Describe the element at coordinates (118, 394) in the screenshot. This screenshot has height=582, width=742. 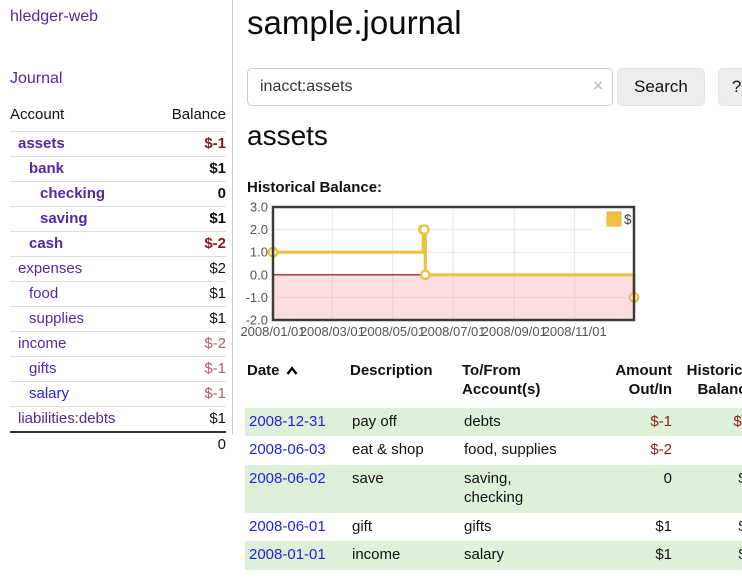
I see `account-row: salary $-1` at that location.